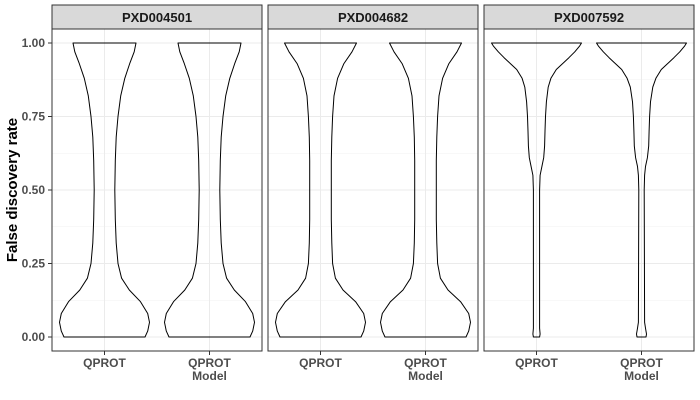  I want to click on y-tick-label: 0.00, so click(34, 337).